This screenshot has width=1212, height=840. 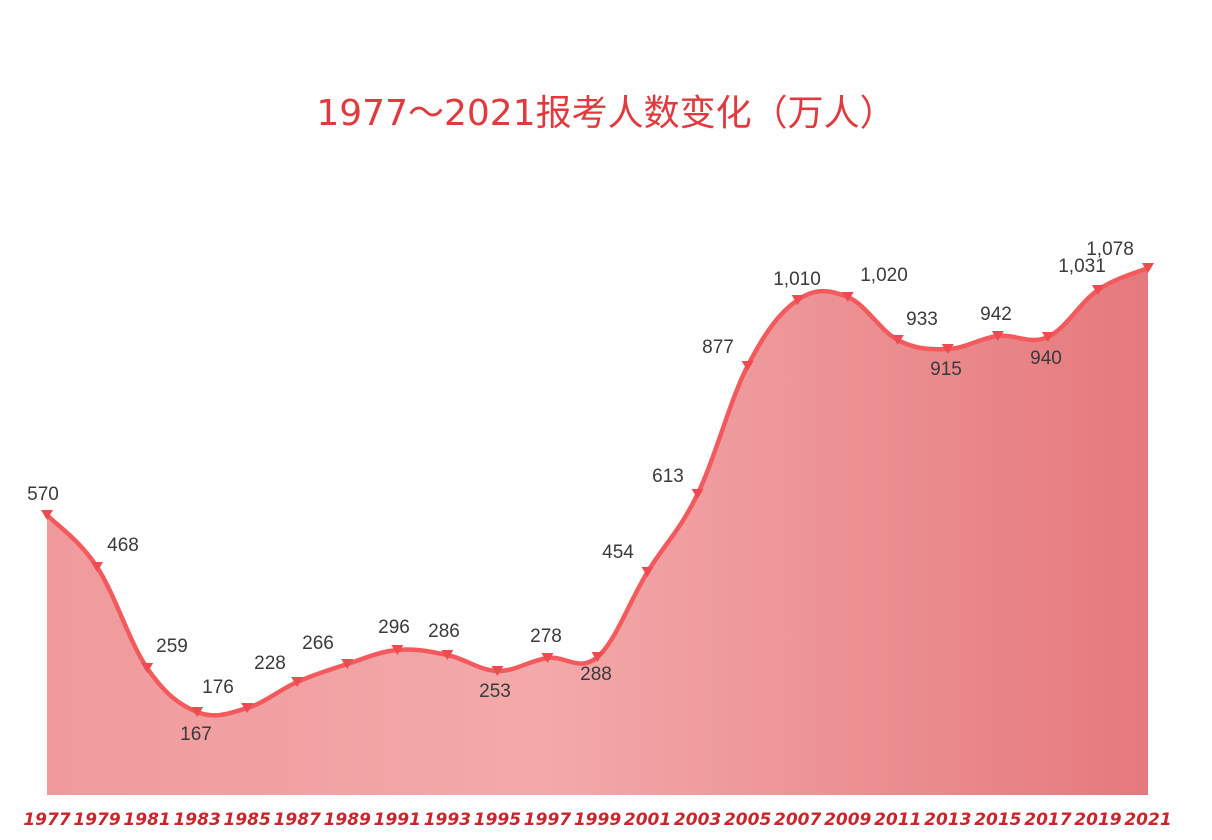 What do you see at coordinates (1047, 337) in the screenshot?
I see `marker-2017` at bounding box center [1047, 337].